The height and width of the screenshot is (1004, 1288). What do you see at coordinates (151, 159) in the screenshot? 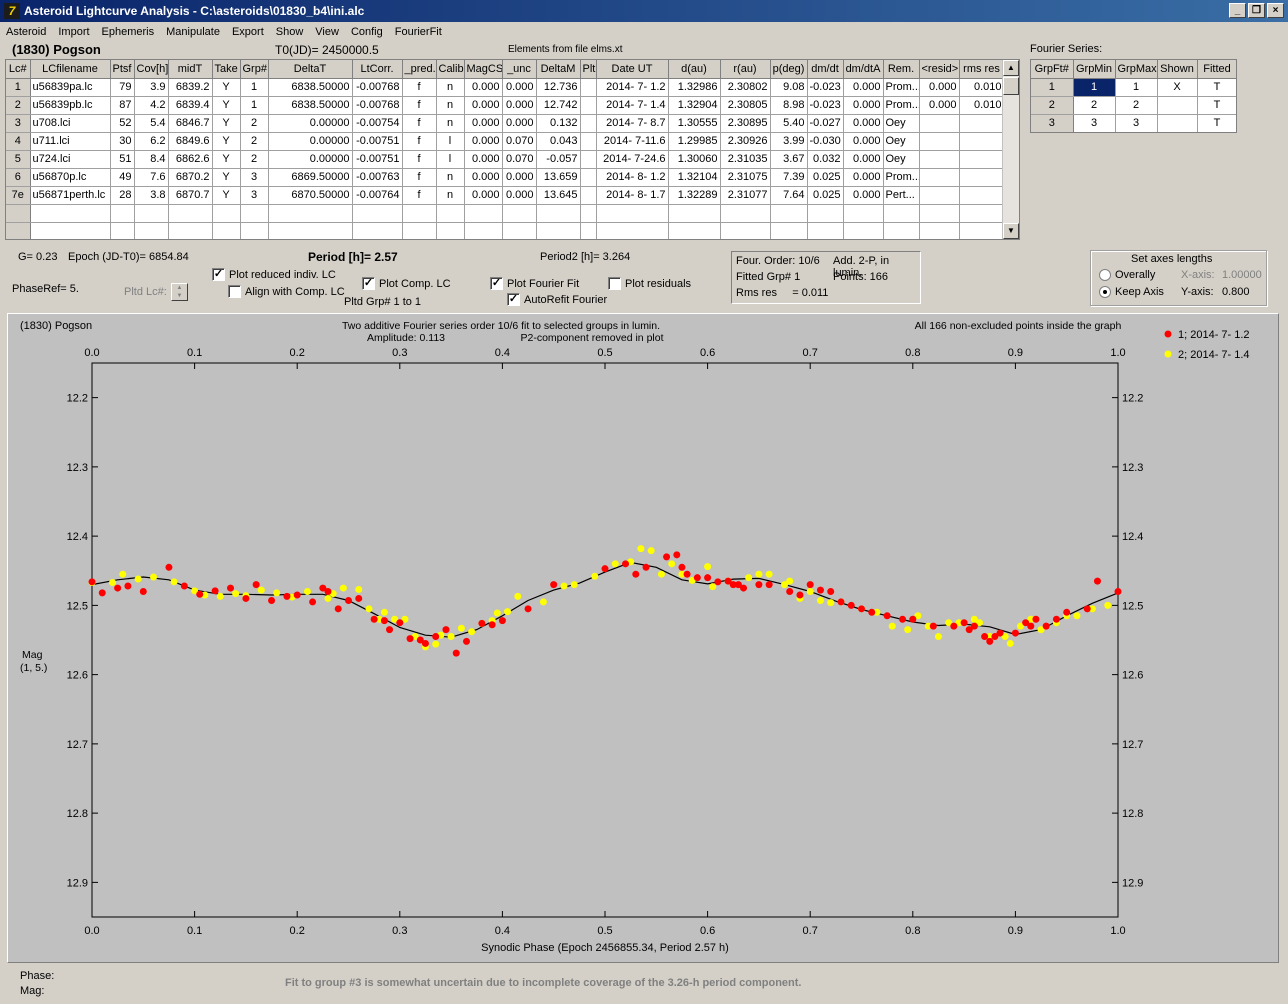
I see `table-cell: 8.4` at bounding box center [151, 159].